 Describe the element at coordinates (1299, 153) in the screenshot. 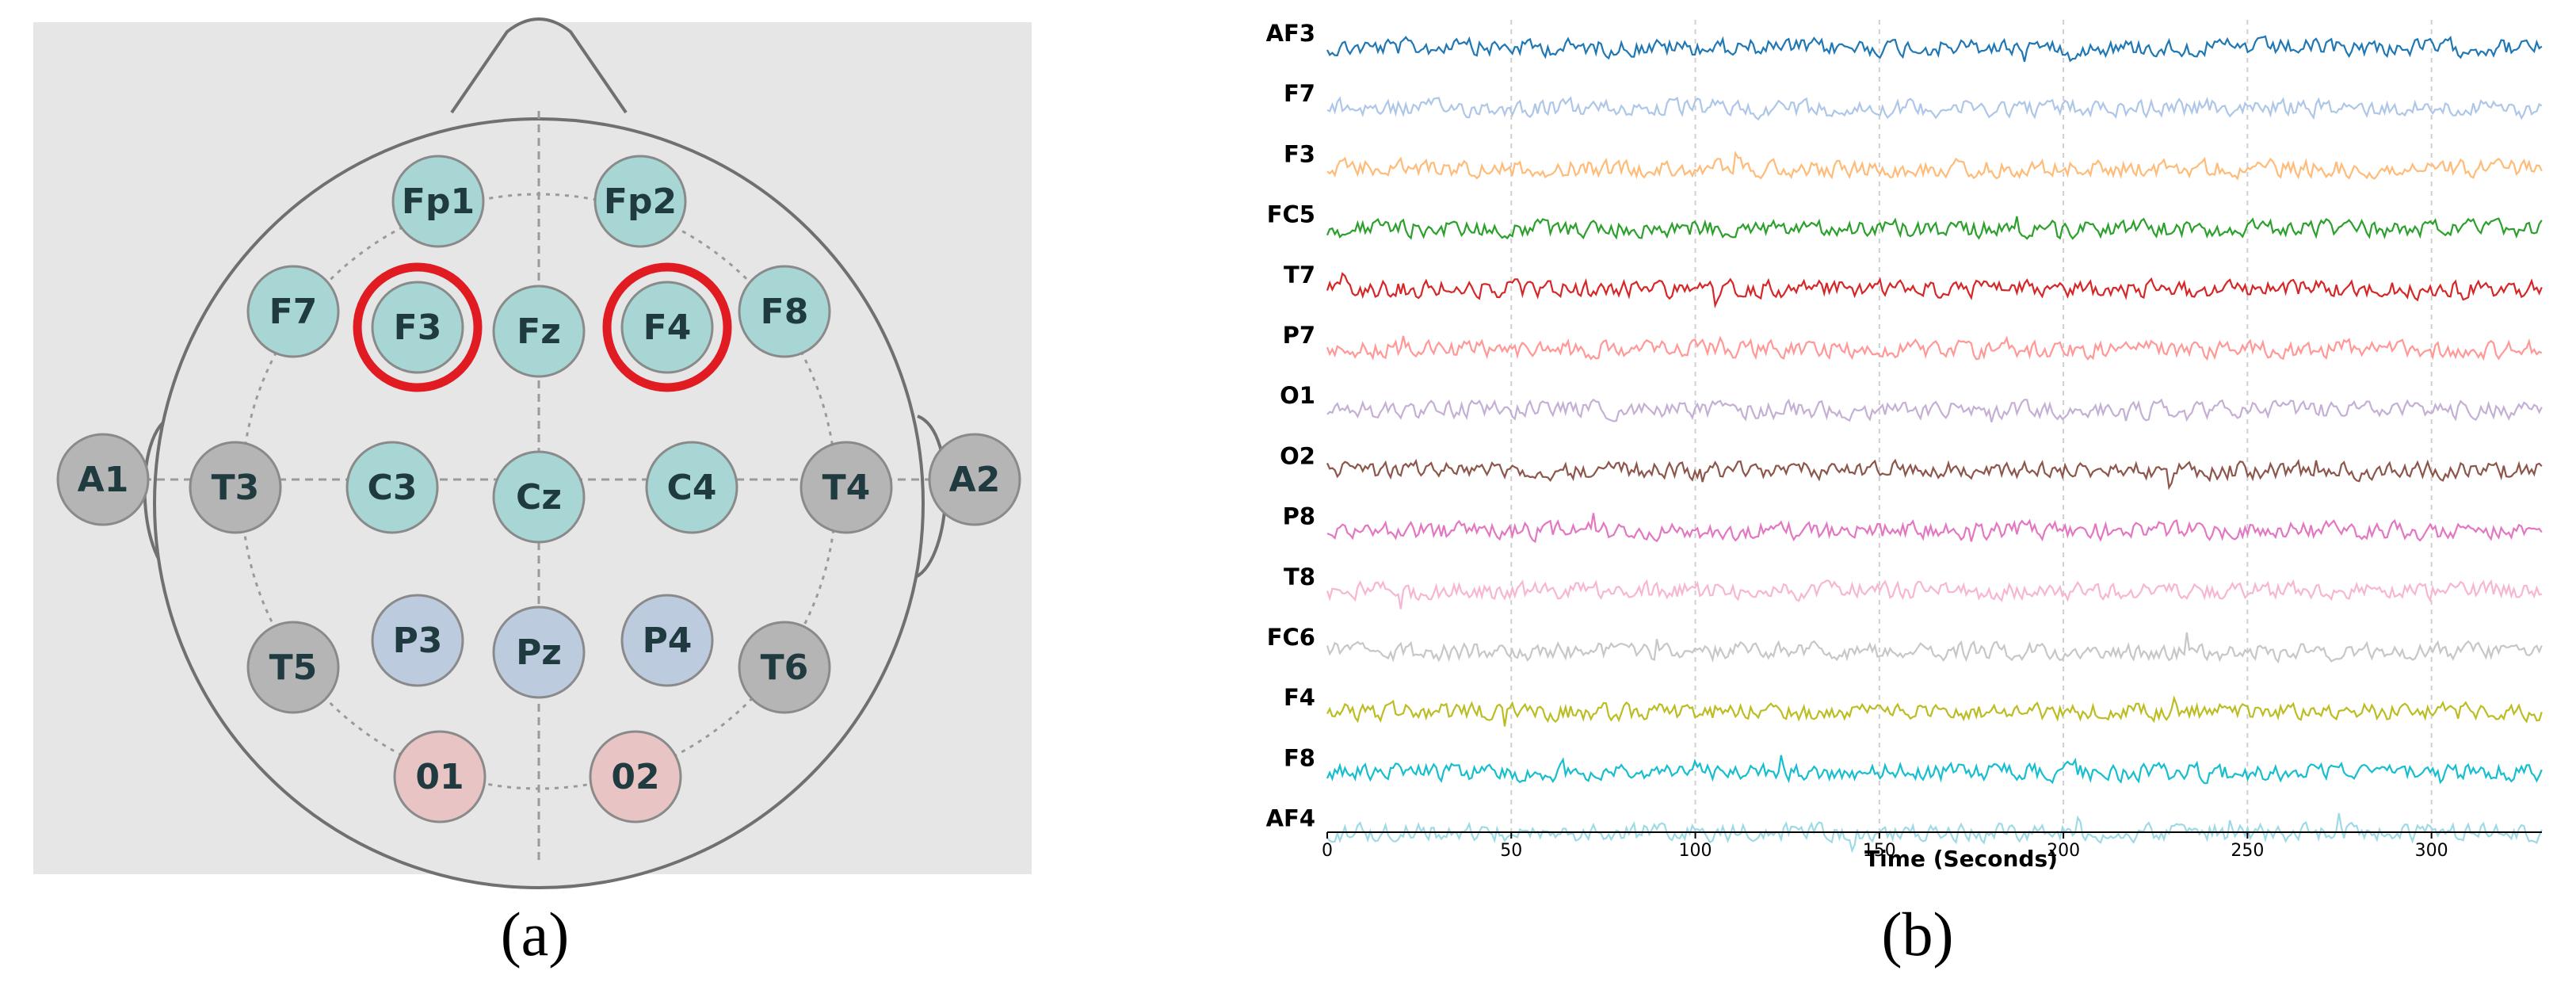

I see `channel-label-f3: F3` at that location.